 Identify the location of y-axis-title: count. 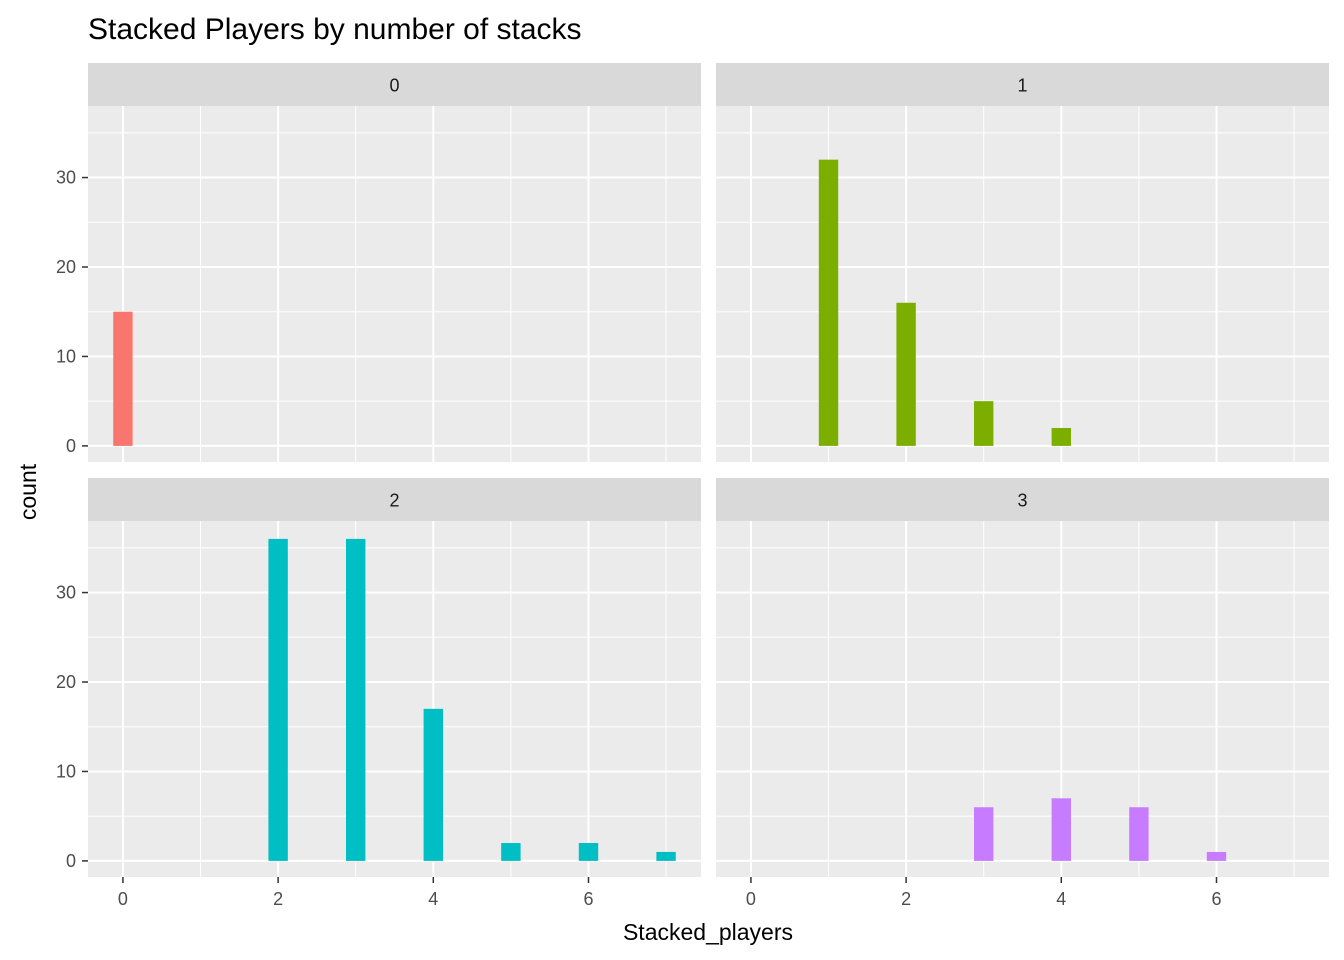
(28, 491).